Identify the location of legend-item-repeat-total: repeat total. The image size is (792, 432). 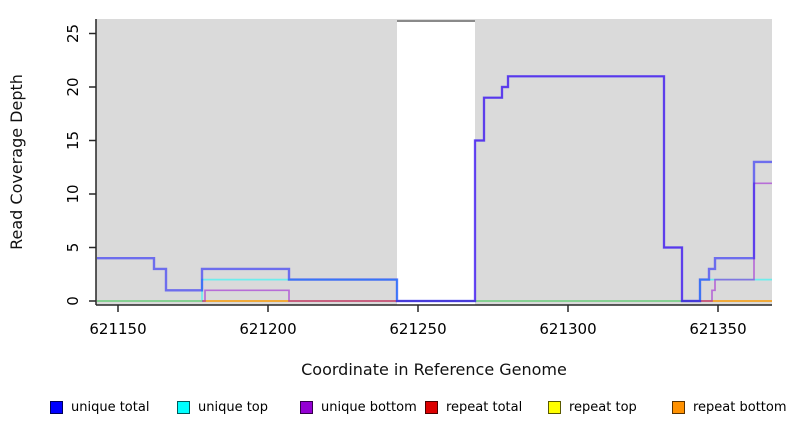
(473, 407).